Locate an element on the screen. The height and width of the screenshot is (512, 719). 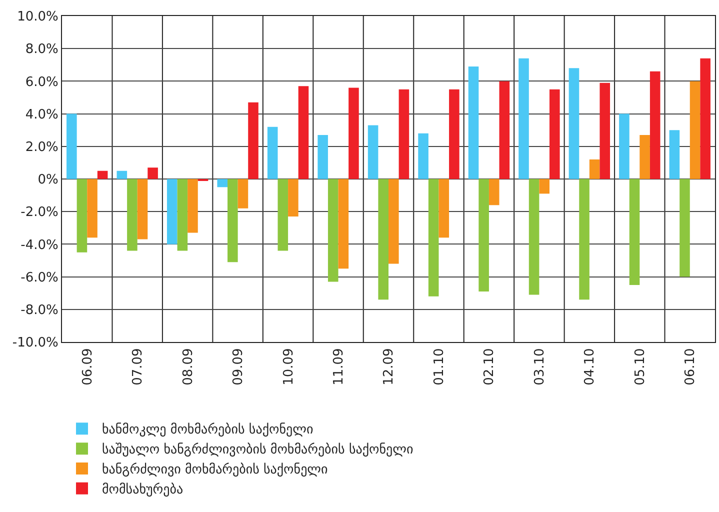
x-tick-label: 09.09 is located at coordinates (238, 367).